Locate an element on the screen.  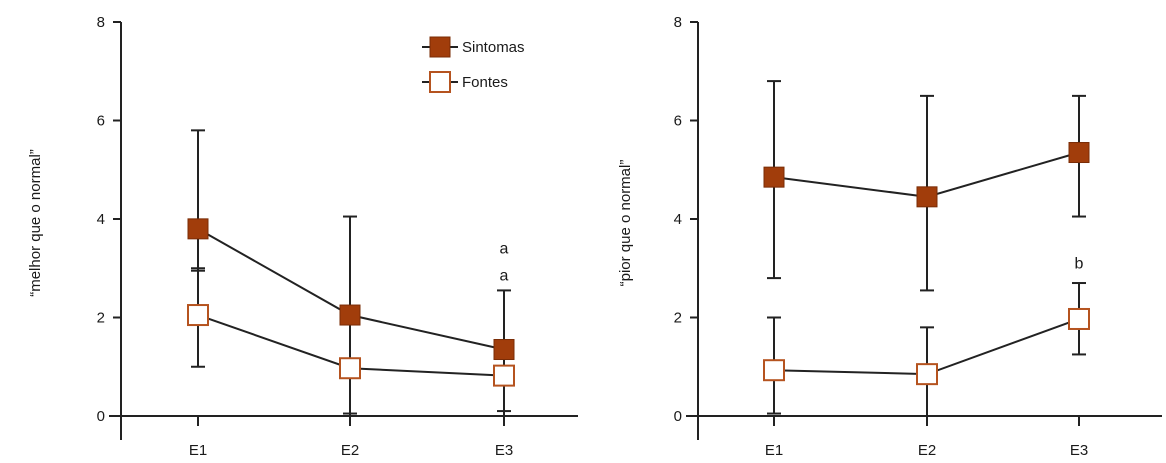
legend-label-sintomas: Sintomas is located at coordinates (493, 47).